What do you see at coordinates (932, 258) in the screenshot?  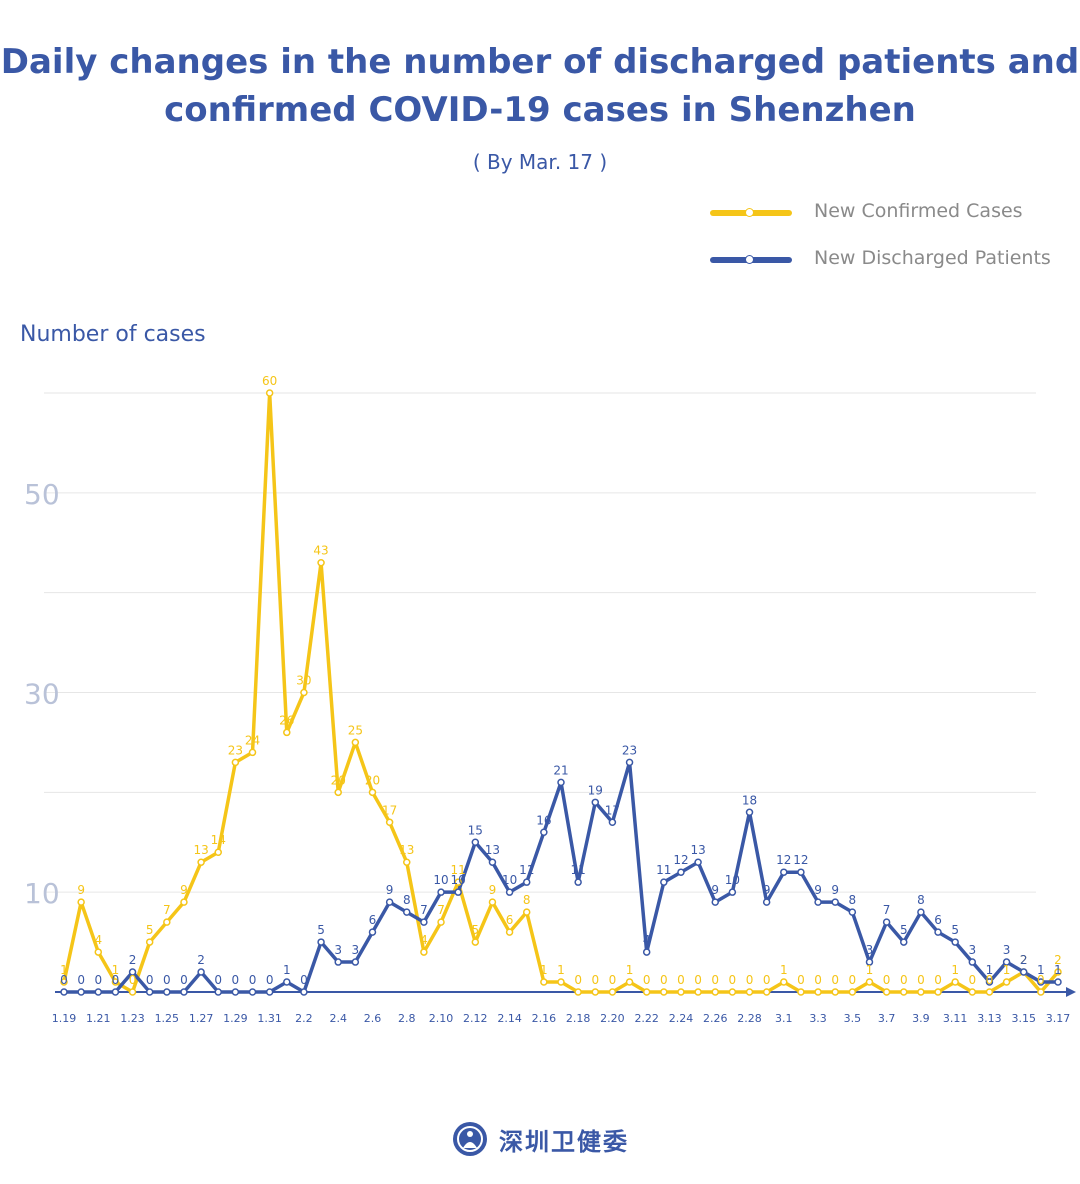 I see `legend-label-discharged: New Discharged Patients` at bounding box center [932, 258].